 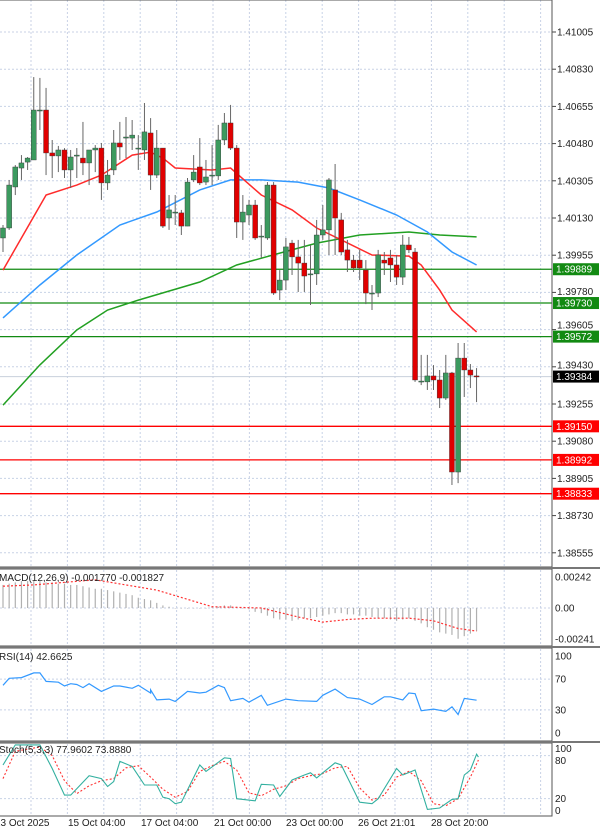 What do you see at coordinates (575, 219) in the screenshot?
I see `y-tick-label: 1.40130` at bounding box center [575, 219].